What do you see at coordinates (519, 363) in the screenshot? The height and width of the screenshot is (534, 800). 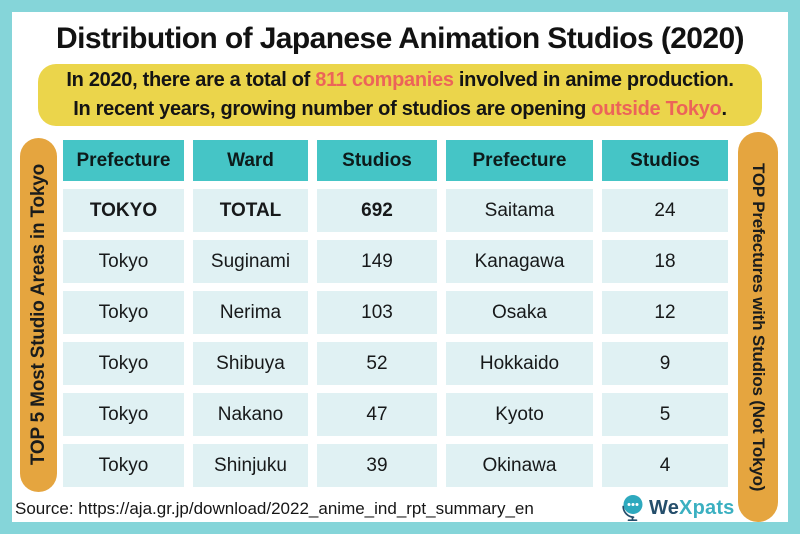 I see `table-cell: Hokkaido` at bounding box center [519, 363].